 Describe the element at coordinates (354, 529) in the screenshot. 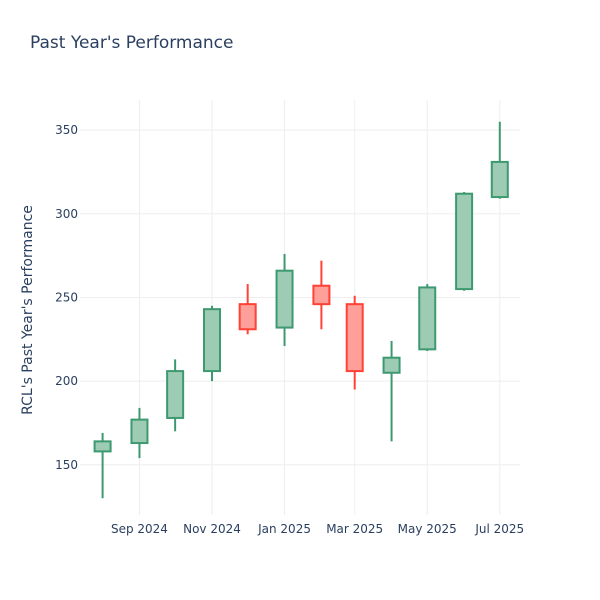

I see `x-tick-label: Mar 2025` at that location.